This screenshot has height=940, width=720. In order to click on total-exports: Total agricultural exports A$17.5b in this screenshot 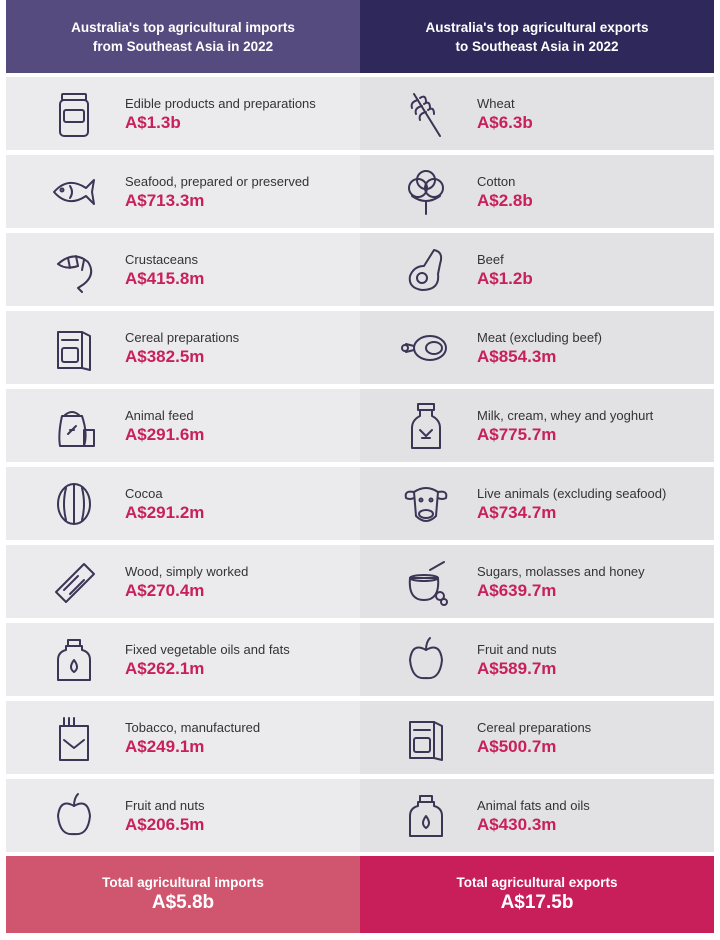, I will do `click(537, 894)`.